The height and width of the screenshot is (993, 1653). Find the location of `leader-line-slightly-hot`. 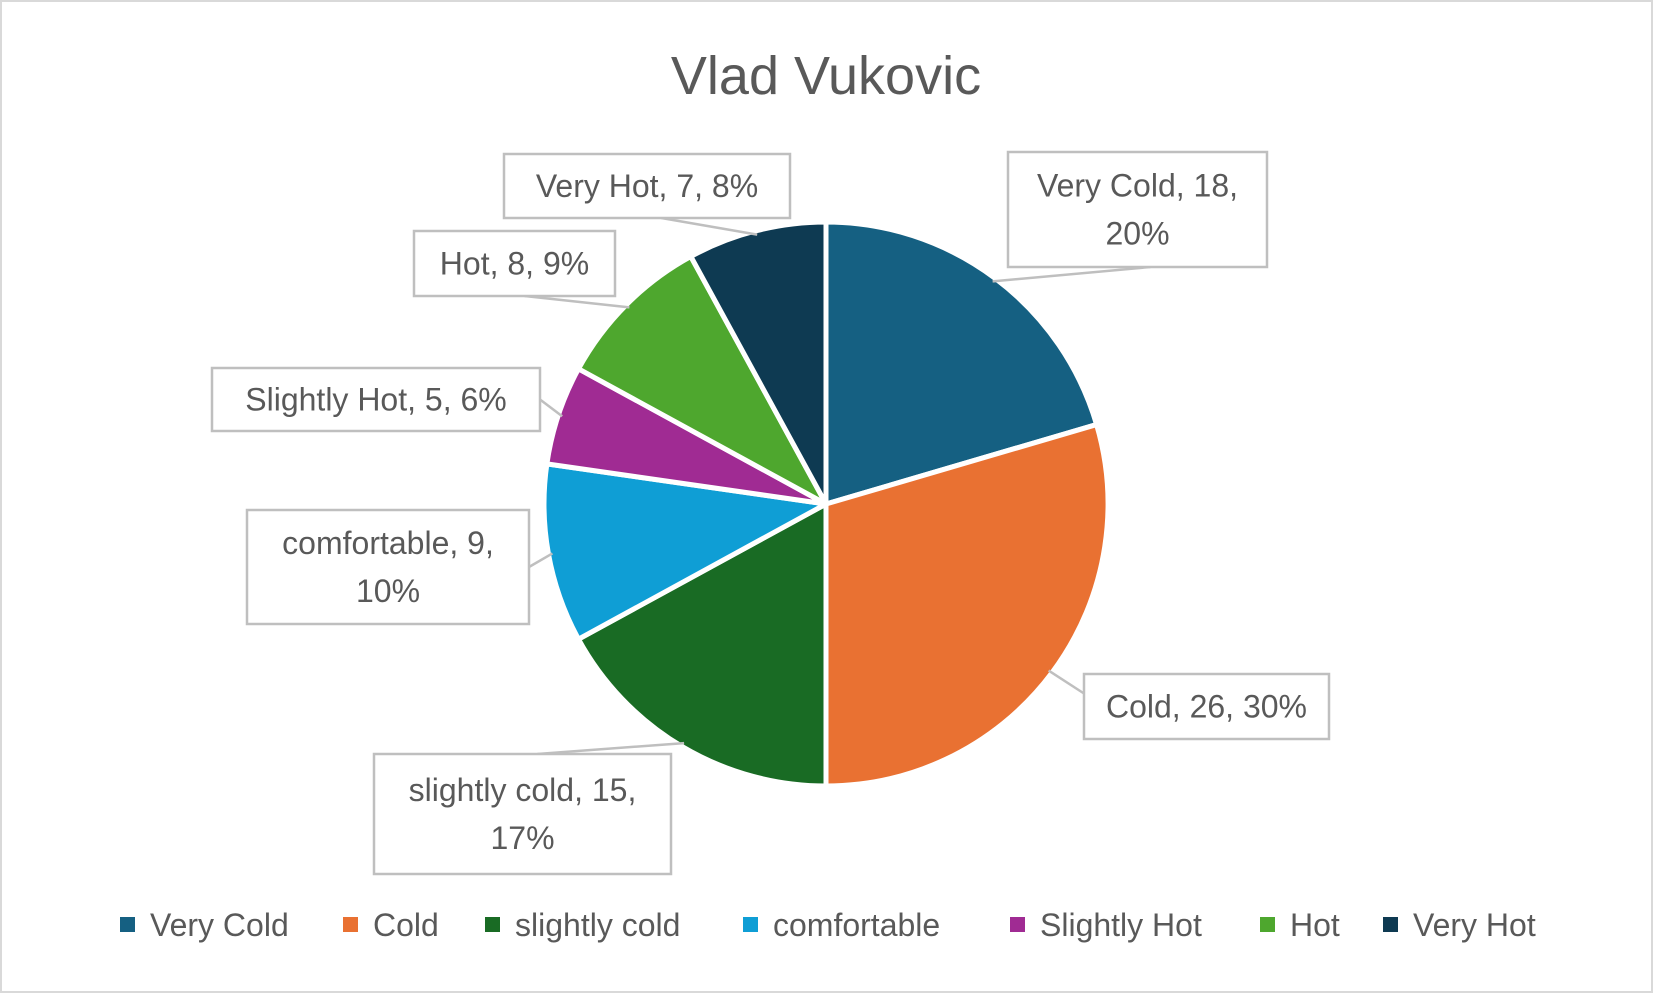

leader-line-slightly-hot is located at coordinates (551, 408).